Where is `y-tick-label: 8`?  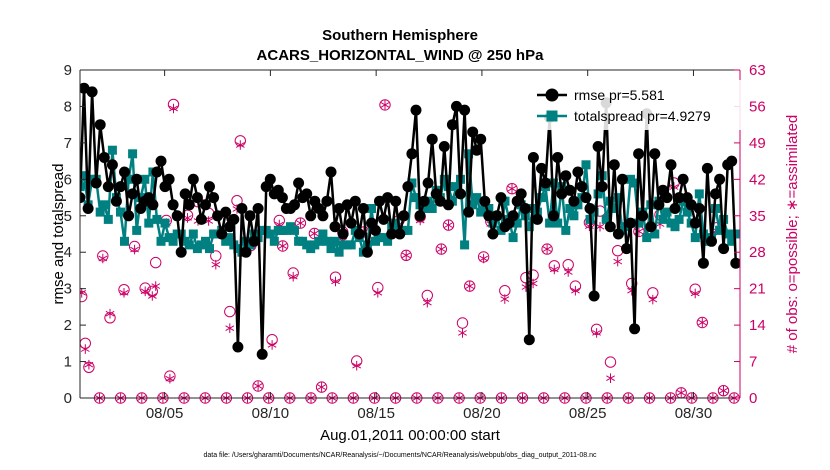
y-tick-label: 8 is located at coordinates (68, 106).